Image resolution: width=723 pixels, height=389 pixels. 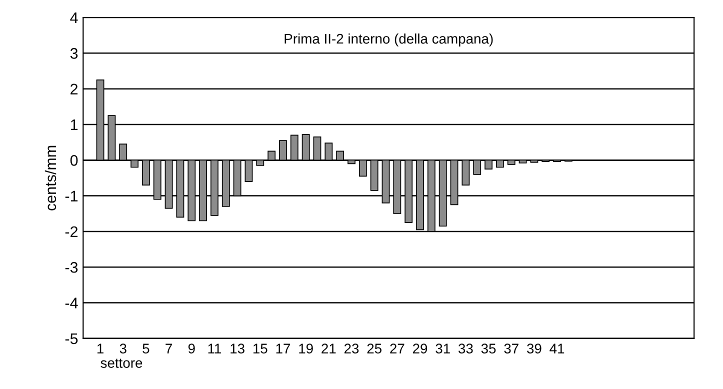 What do you see at coordinates (557, 349) in the screenshot?
I see `x-tick-label: 41` at bounding box center [557, 349].